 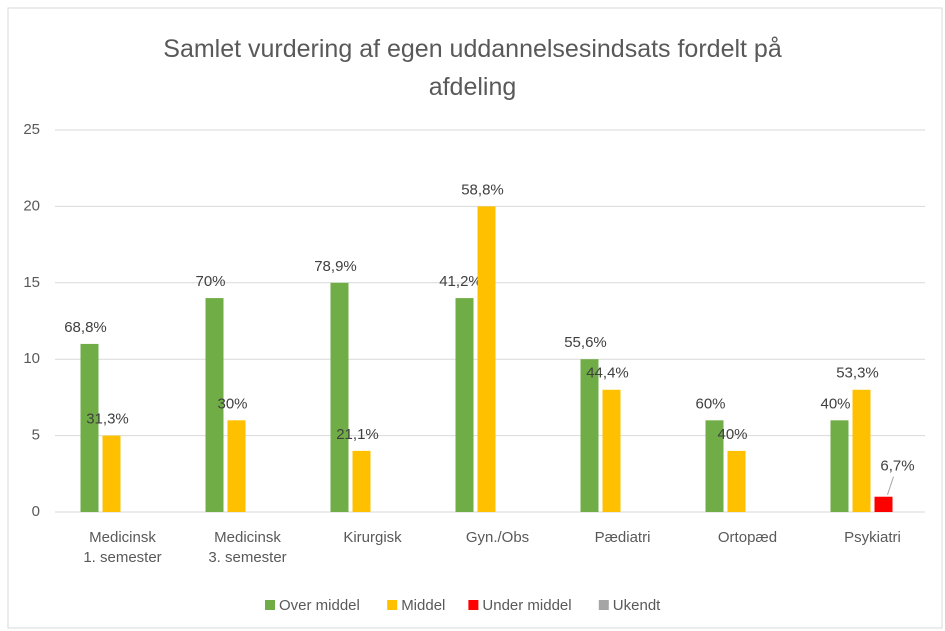 I want to click on y-tick-label: 25, so click(x=31, y=129).